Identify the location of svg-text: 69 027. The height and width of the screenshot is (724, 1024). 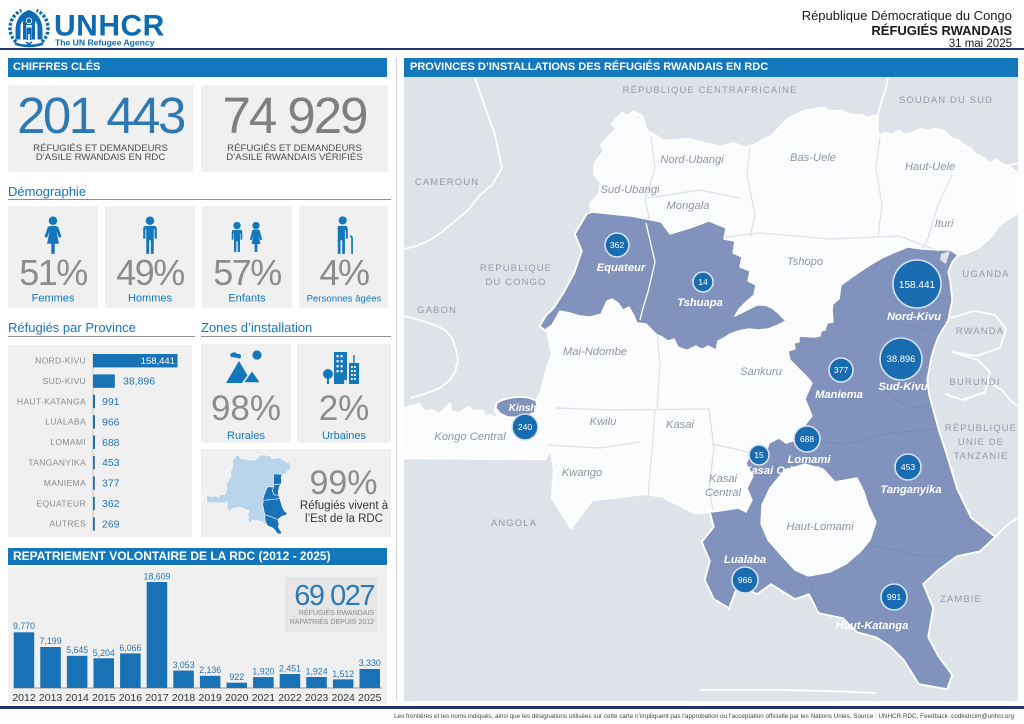
(334, 596).